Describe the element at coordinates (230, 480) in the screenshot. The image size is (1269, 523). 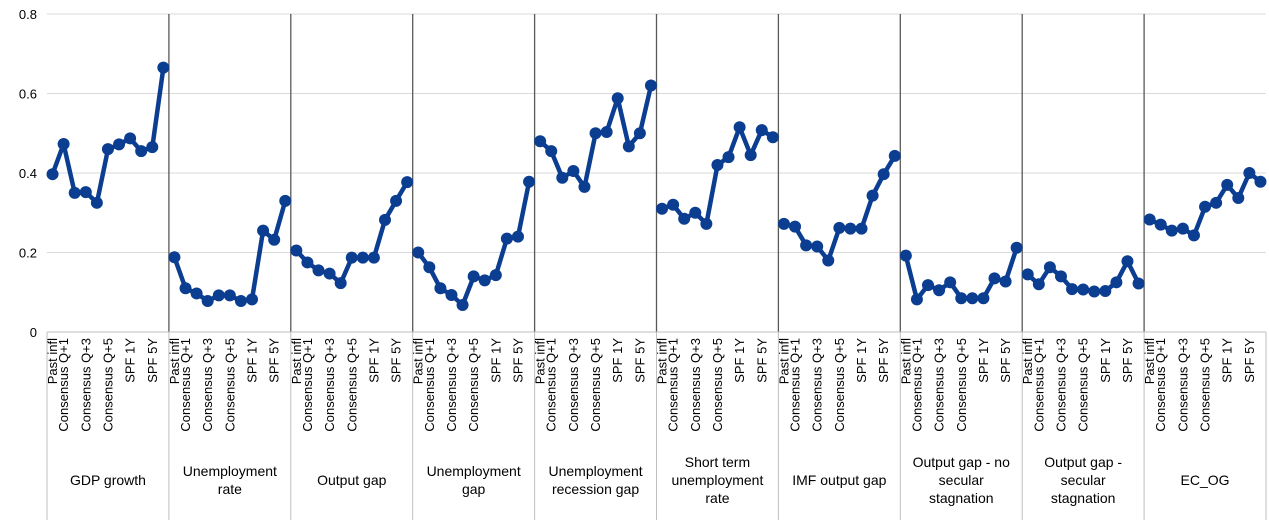
I see `group-label: Unemployment rate` at that location.